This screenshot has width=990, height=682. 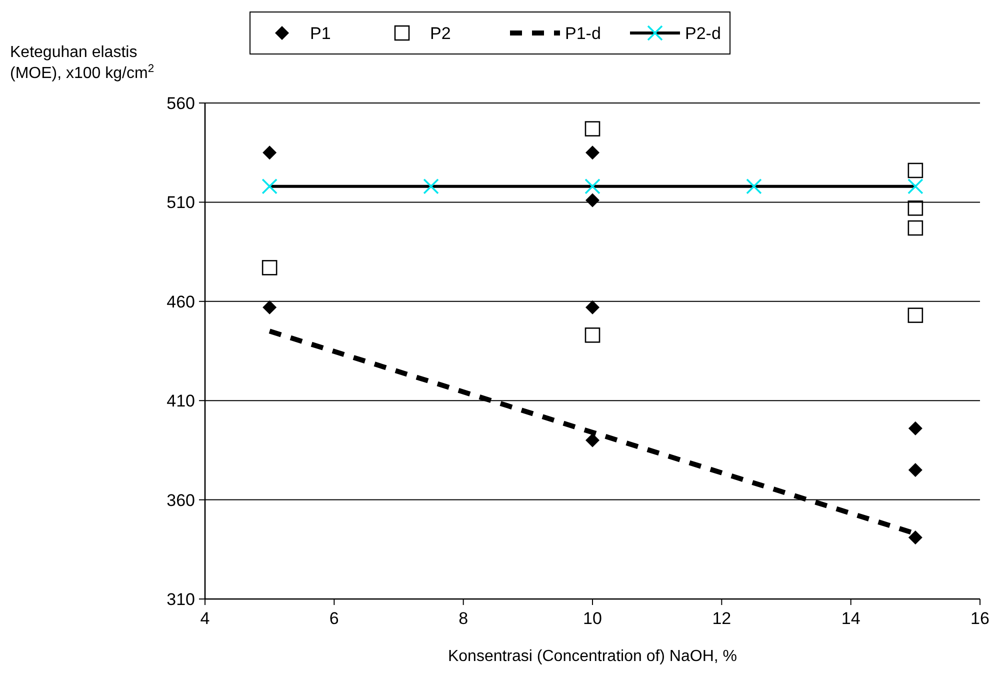 What do you see at coordinates (593, 656) in the screenshot?
I see `x-axis-title: Konsentrasi (Concentration of) NaOH, %` at bounding box center [593, 656].